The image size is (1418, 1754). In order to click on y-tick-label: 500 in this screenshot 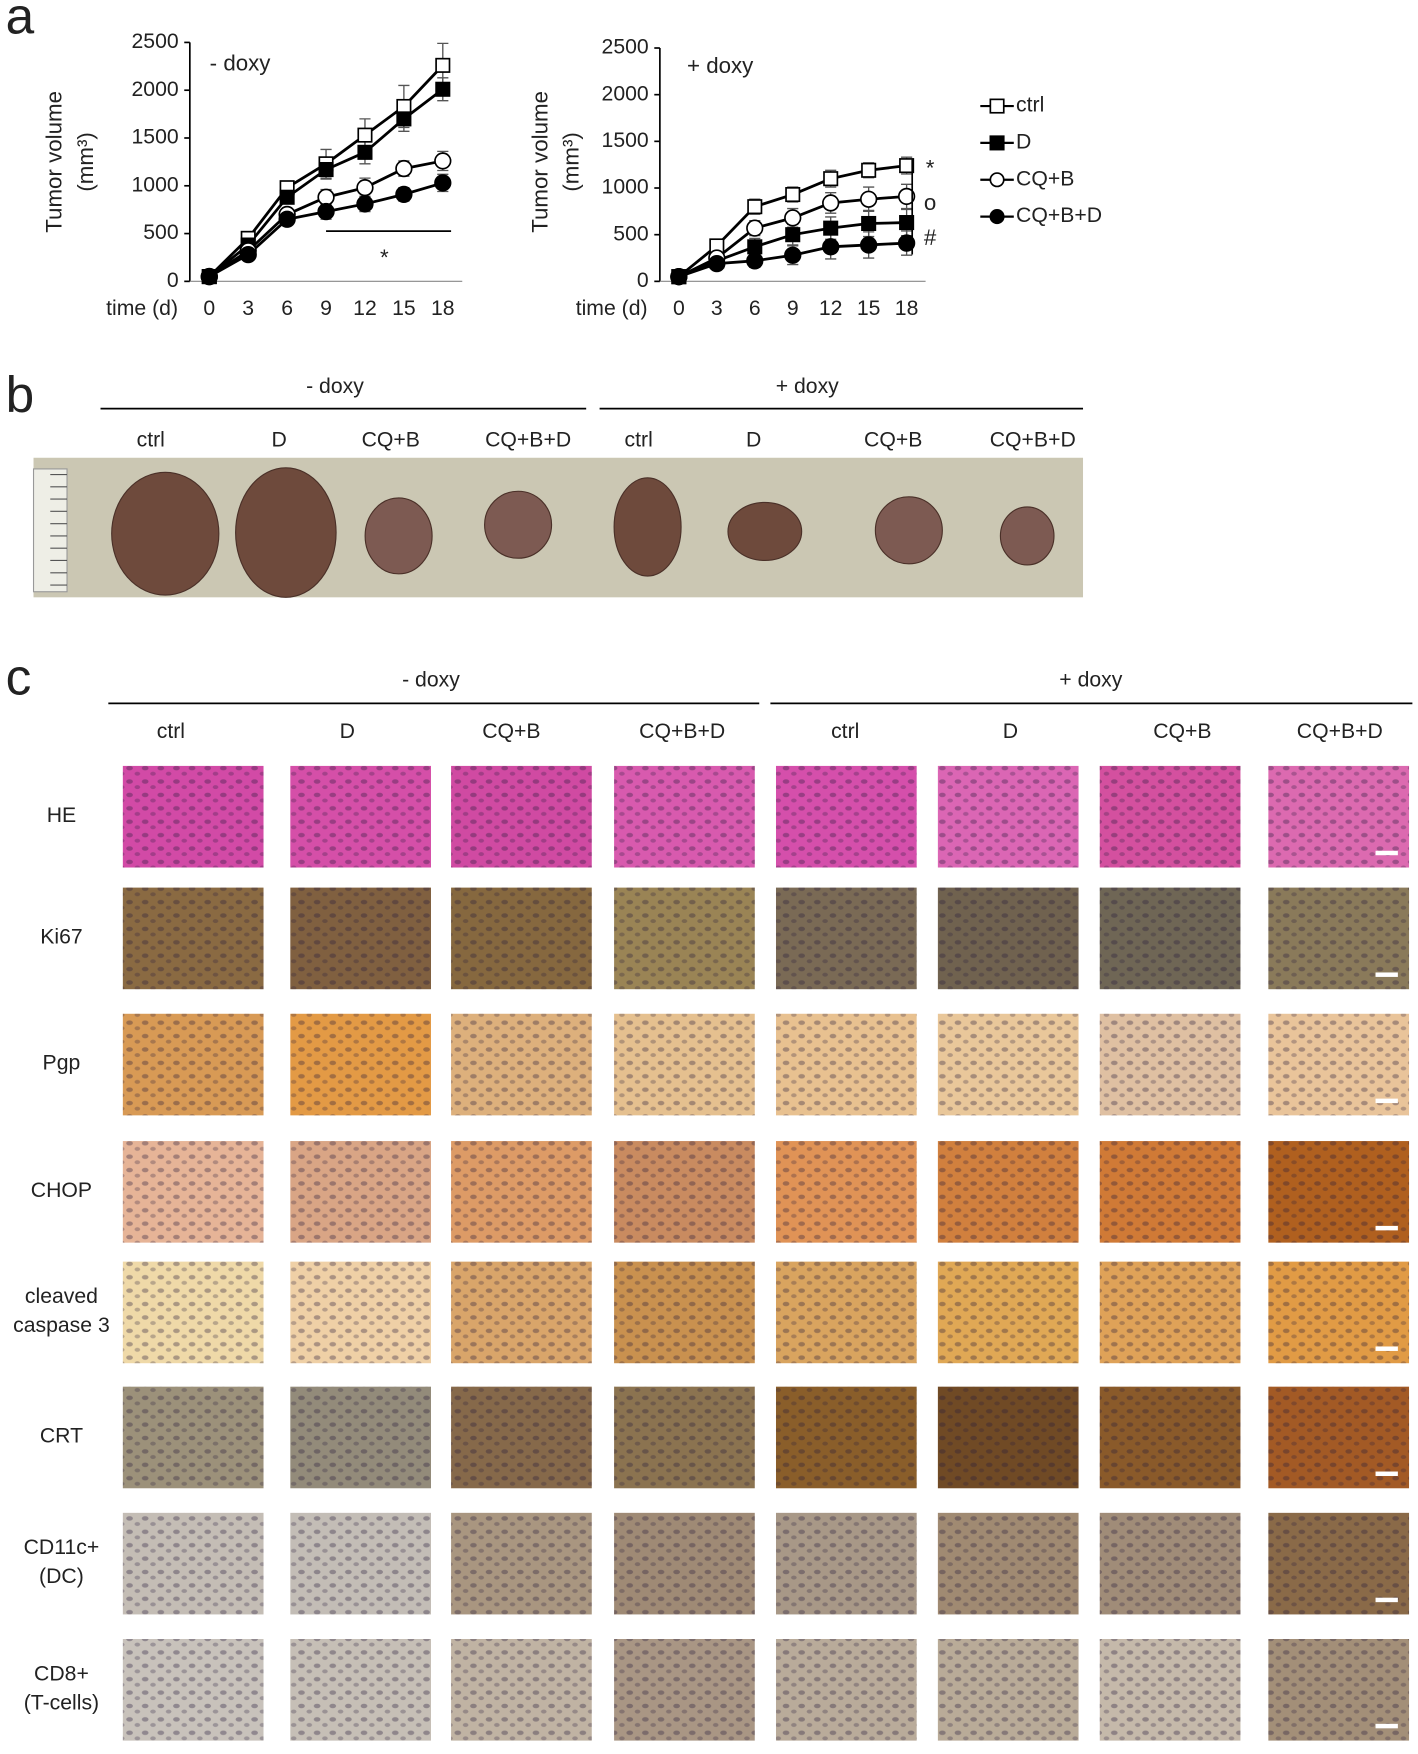, I will do `click(630, 233)`.